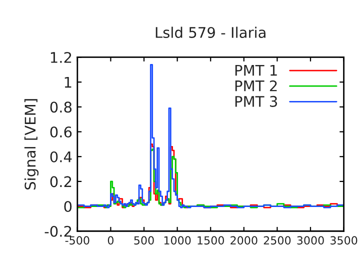 The width and height of the screenshot is (360, 270). I want to click on legend-label: PMT 1, so click(256, 70).